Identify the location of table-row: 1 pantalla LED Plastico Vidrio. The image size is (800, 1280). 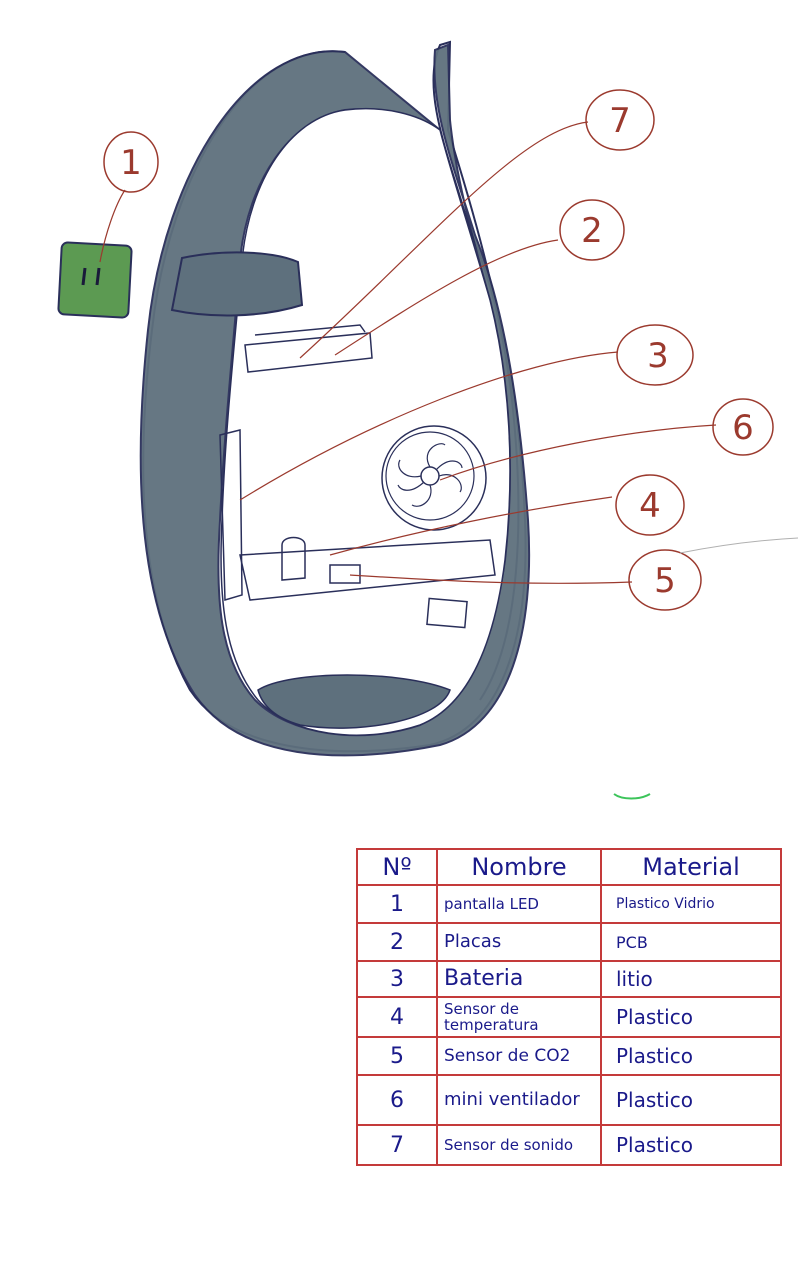
(569, 904).